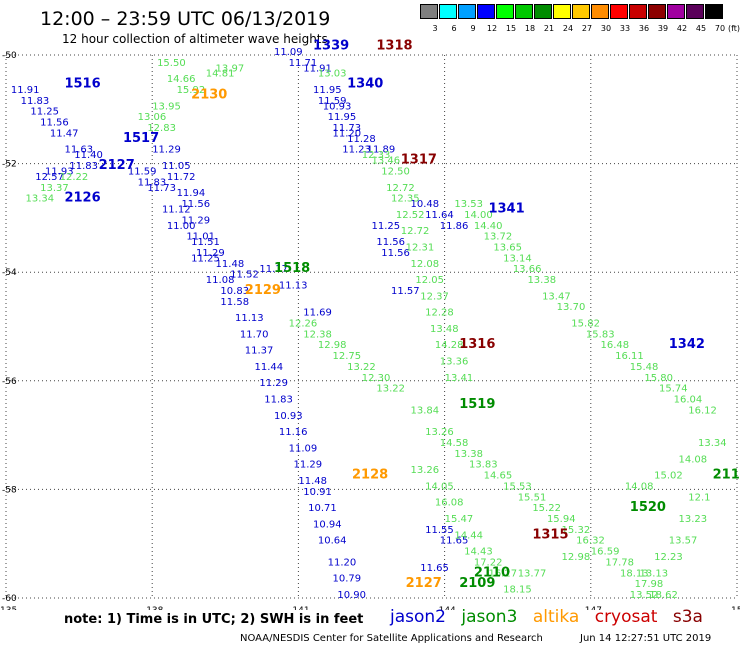 The image size is (740, 650). I want to click on swh-reading: 14.58, so click(454, 443).